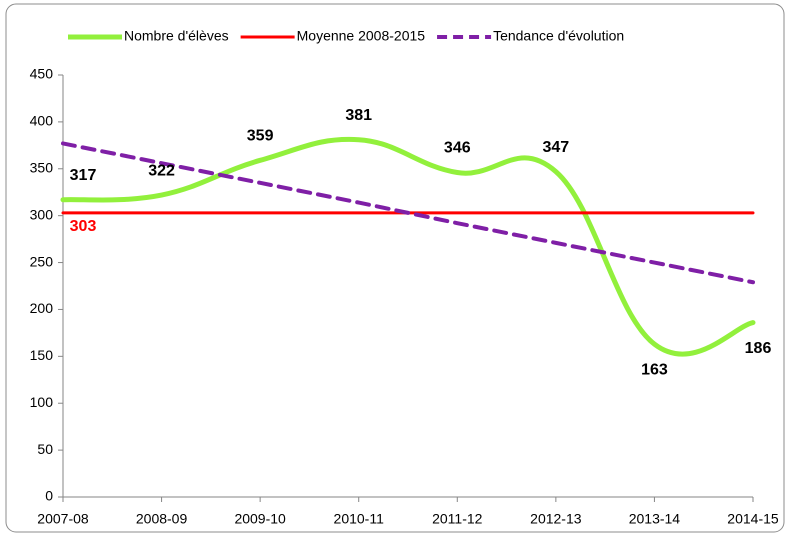  What do you see at coordinates (654, 369) in the screenshot?
I see `data-label: 163` at bounding box center [654, 369].